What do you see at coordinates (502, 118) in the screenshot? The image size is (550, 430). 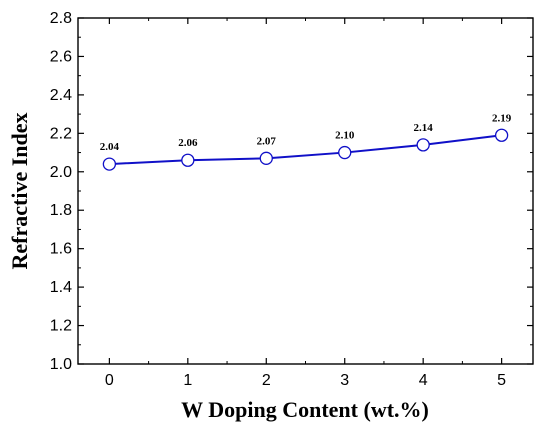 I see `data-label: 2.19` at bounding box center [502, 118].